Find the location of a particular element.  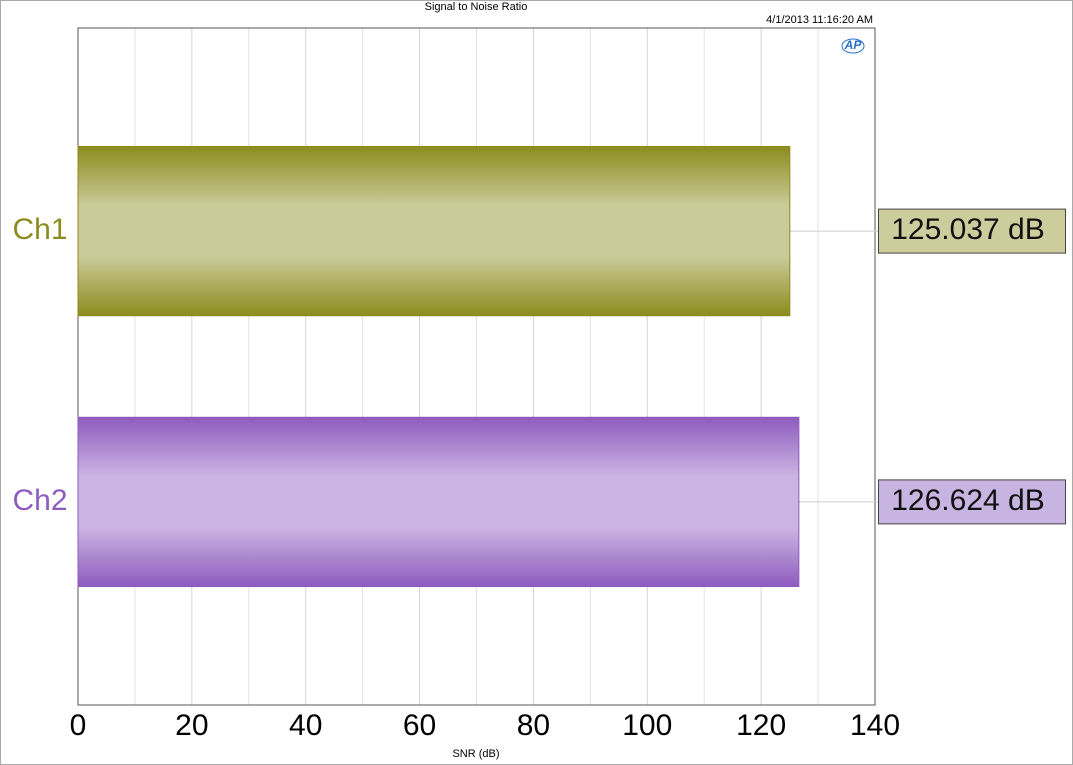

logo-ring is located at coordinates (853, 46).